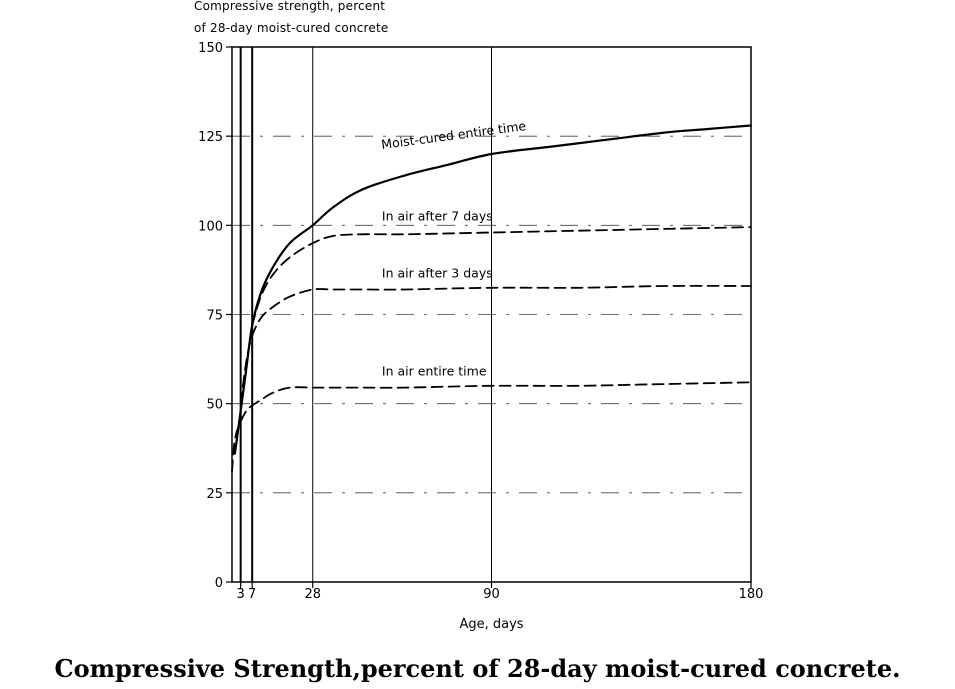  I want to click on x-tick-label-90: 90, so click(491, 594).